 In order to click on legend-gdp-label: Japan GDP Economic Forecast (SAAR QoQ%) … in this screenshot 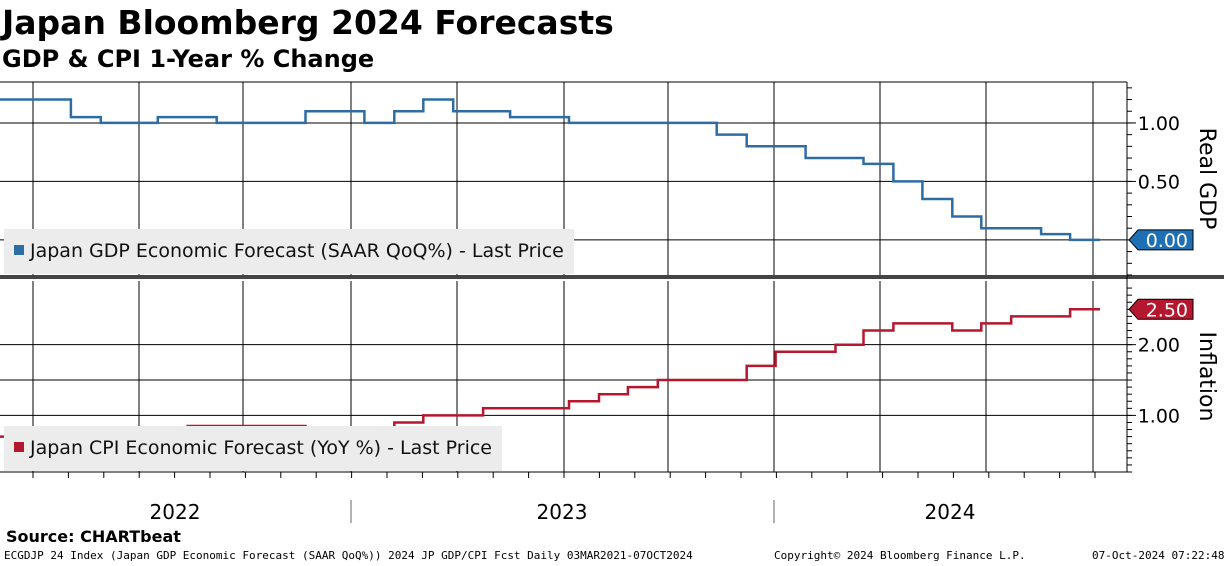, I will do `click(297, 251)`.